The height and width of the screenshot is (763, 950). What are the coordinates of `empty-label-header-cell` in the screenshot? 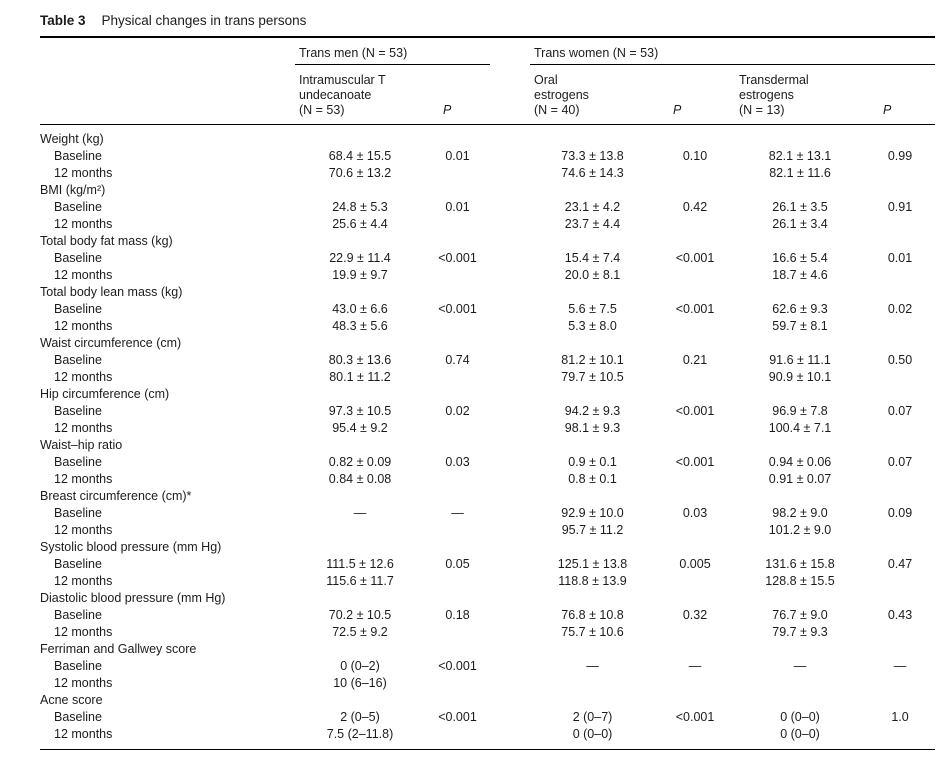 It's located at (167, 94).